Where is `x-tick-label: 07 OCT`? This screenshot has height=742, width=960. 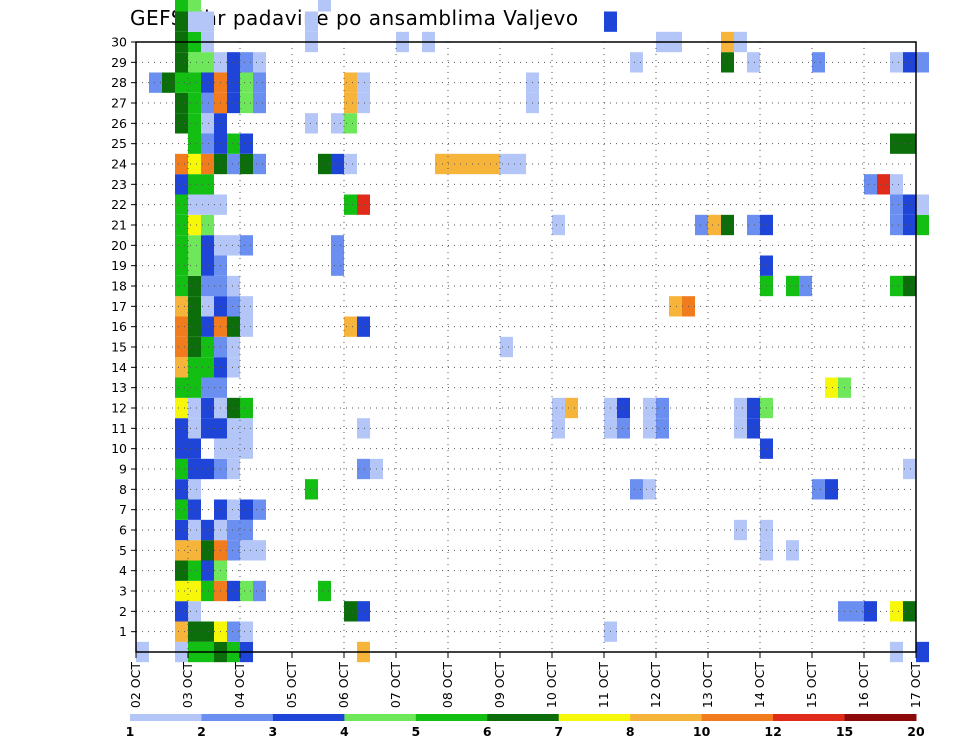 x-tick-label: 07 OCT is located at coordinates (395, 685).